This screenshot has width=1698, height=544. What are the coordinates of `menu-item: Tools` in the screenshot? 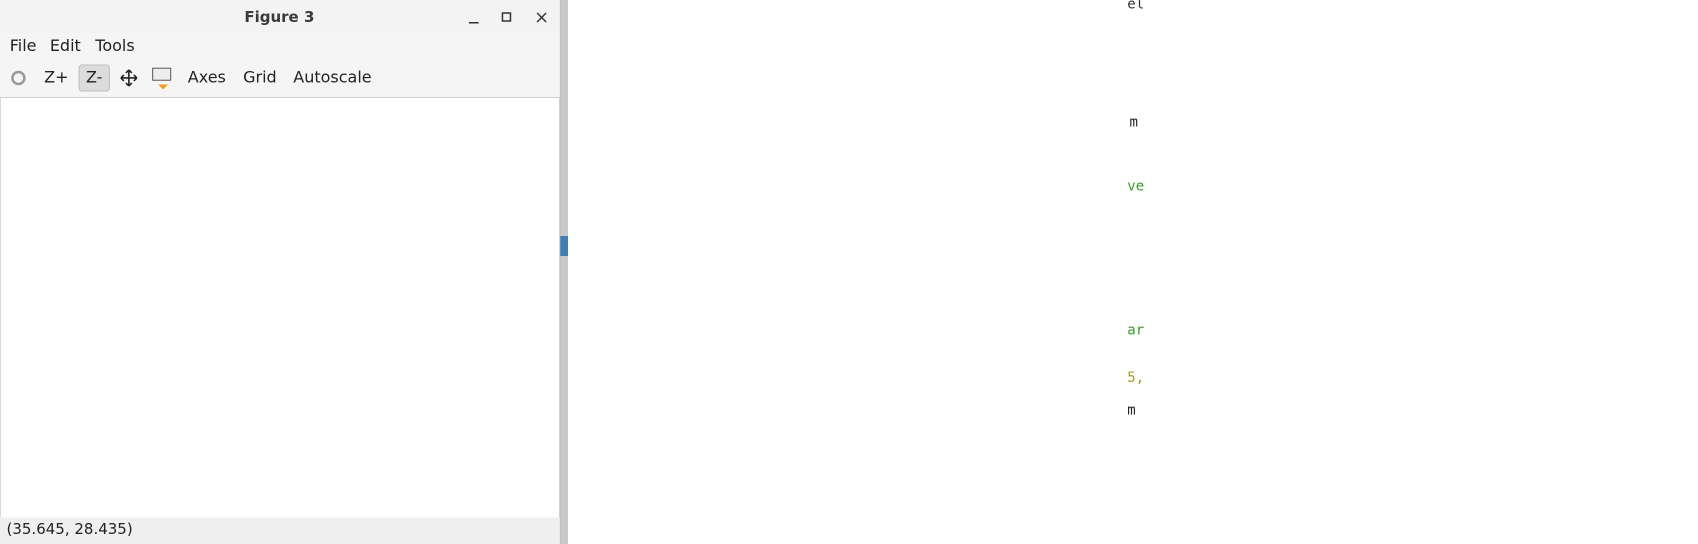 It's located at (114, 45).